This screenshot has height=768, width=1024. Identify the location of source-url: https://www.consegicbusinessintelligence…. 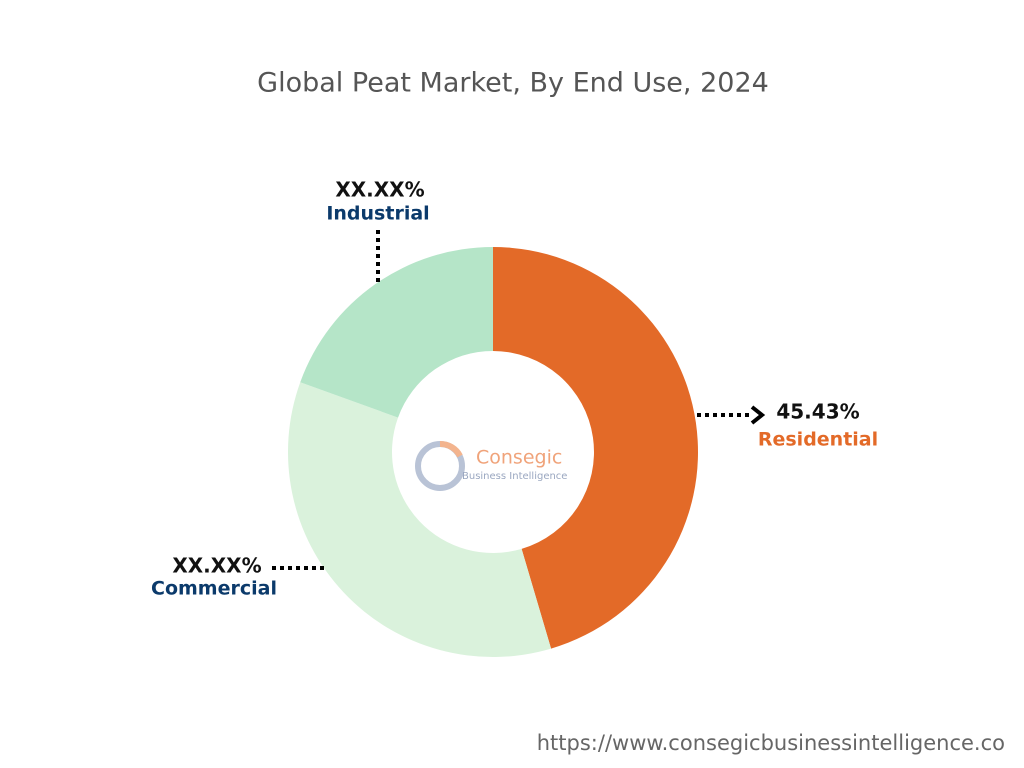
(771, 743).